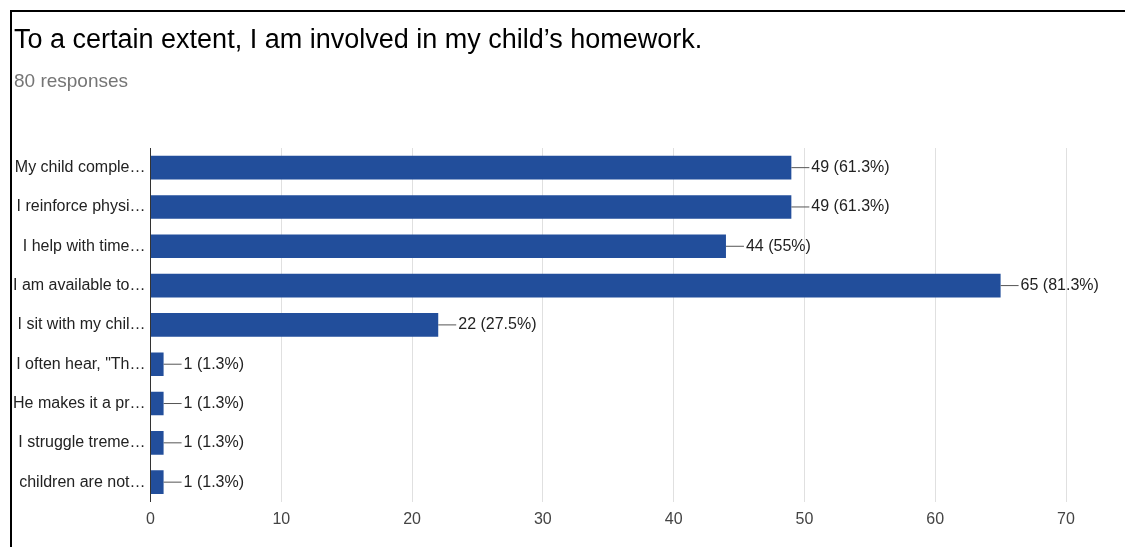 The width and height of the screenshot is (1125, 547). I want to click on chart-title: To a certain extent, I am involved in my child’s homework., so click(358, 39).